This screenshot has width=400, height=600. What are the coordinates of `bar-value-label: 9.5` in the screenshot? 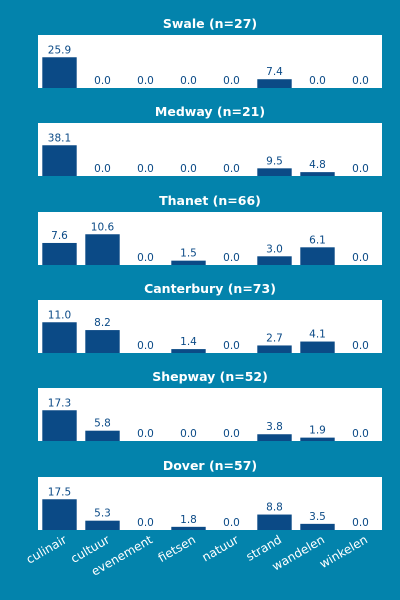 It's located at (274, 161).